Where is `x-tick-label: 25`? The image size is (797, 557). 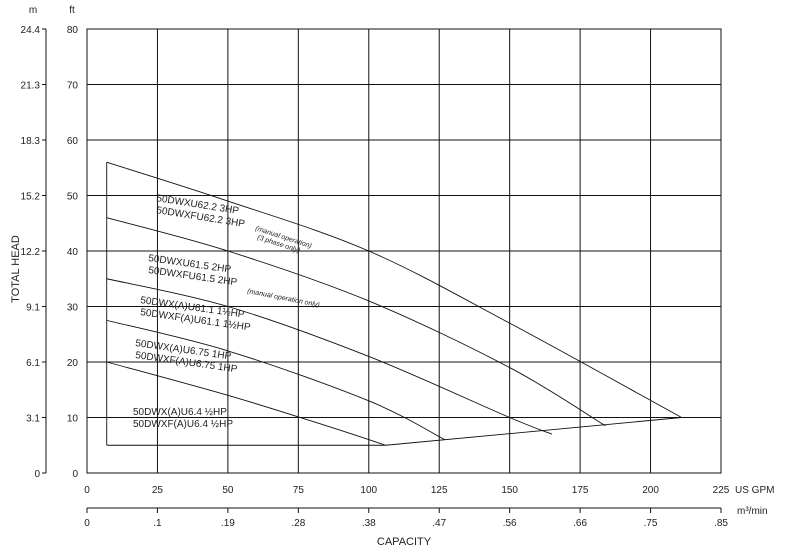
x-tick-label: 25 is located at coordinates (158, 490).